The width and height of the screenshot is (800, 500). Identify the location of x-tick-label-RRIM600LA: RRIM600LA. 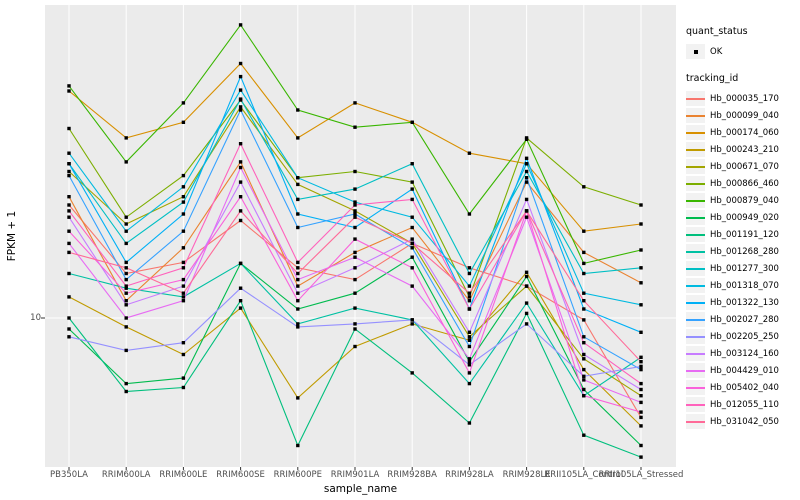
(126, 475).